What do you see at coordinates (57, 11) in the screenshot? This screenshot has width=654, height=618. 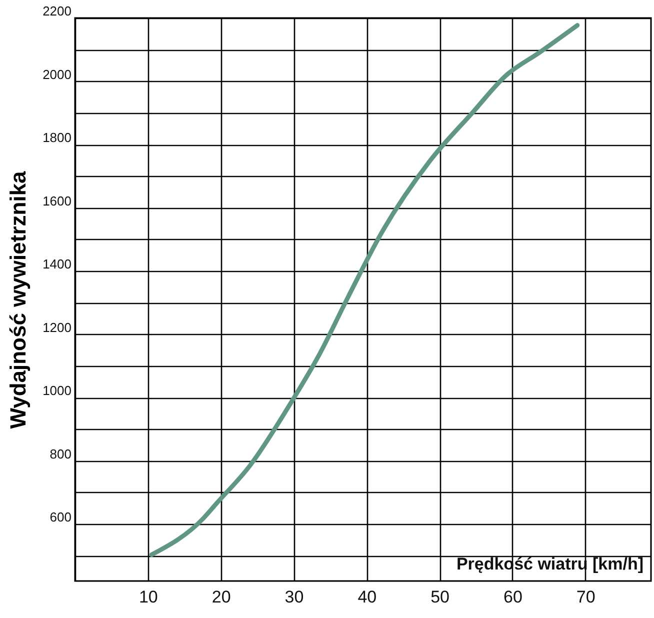 I see `y-tick-label: 2200` at bounding box center [57, 11].